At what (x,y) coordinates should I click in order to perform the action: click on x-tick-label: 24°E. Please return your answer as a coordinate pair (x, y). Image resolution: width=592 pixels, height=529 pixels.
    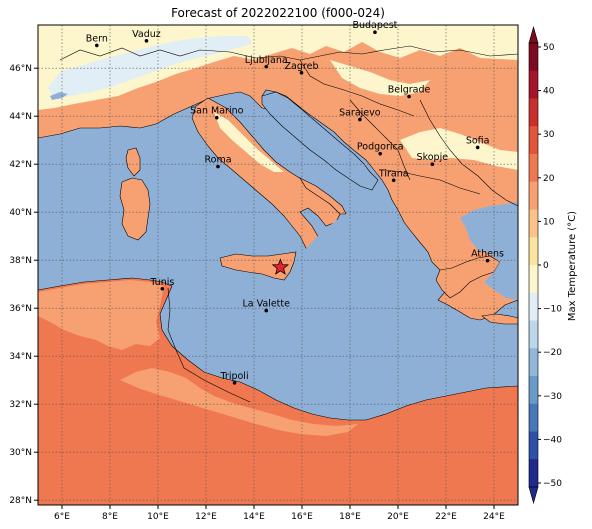
    Looking at the image, I should click on (494, 517).